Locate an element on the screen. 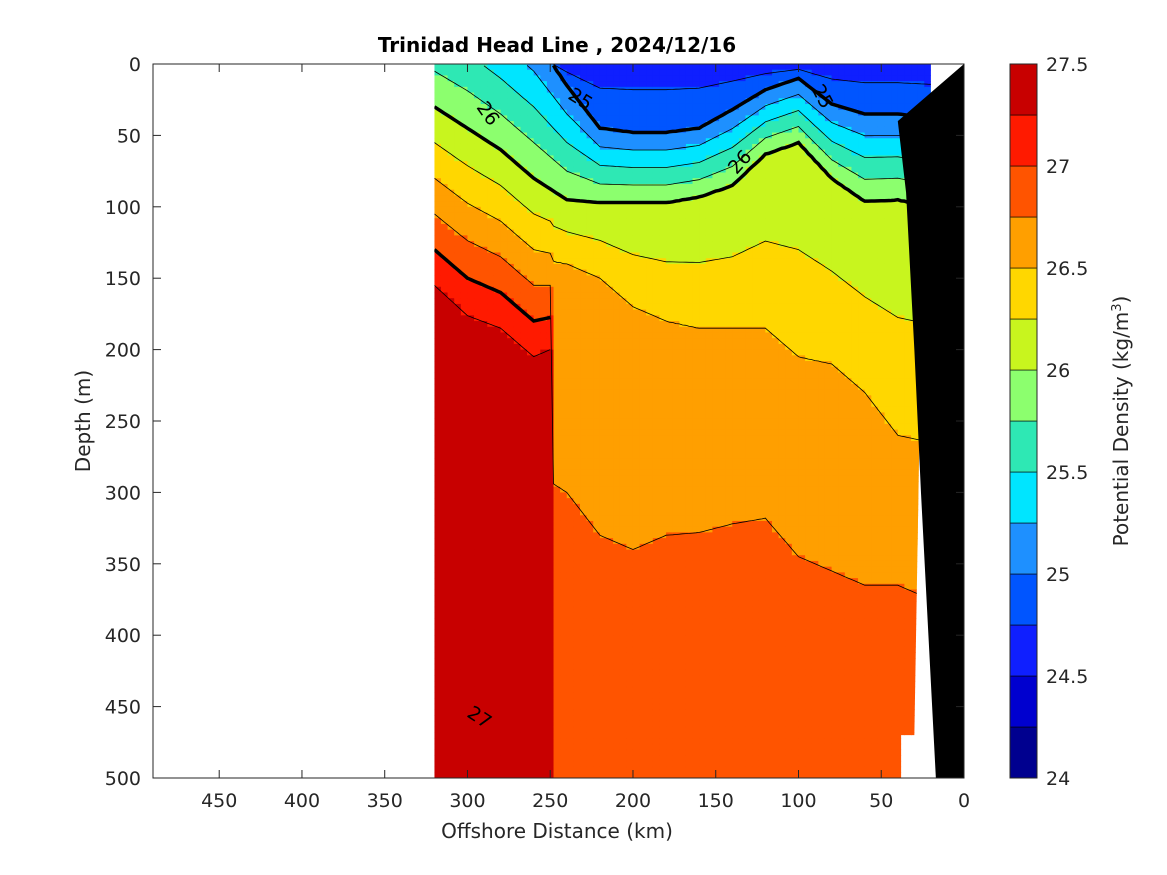 The image size is (1167, 875). y-tick-label: 0 is located at coordinates (135, 65).